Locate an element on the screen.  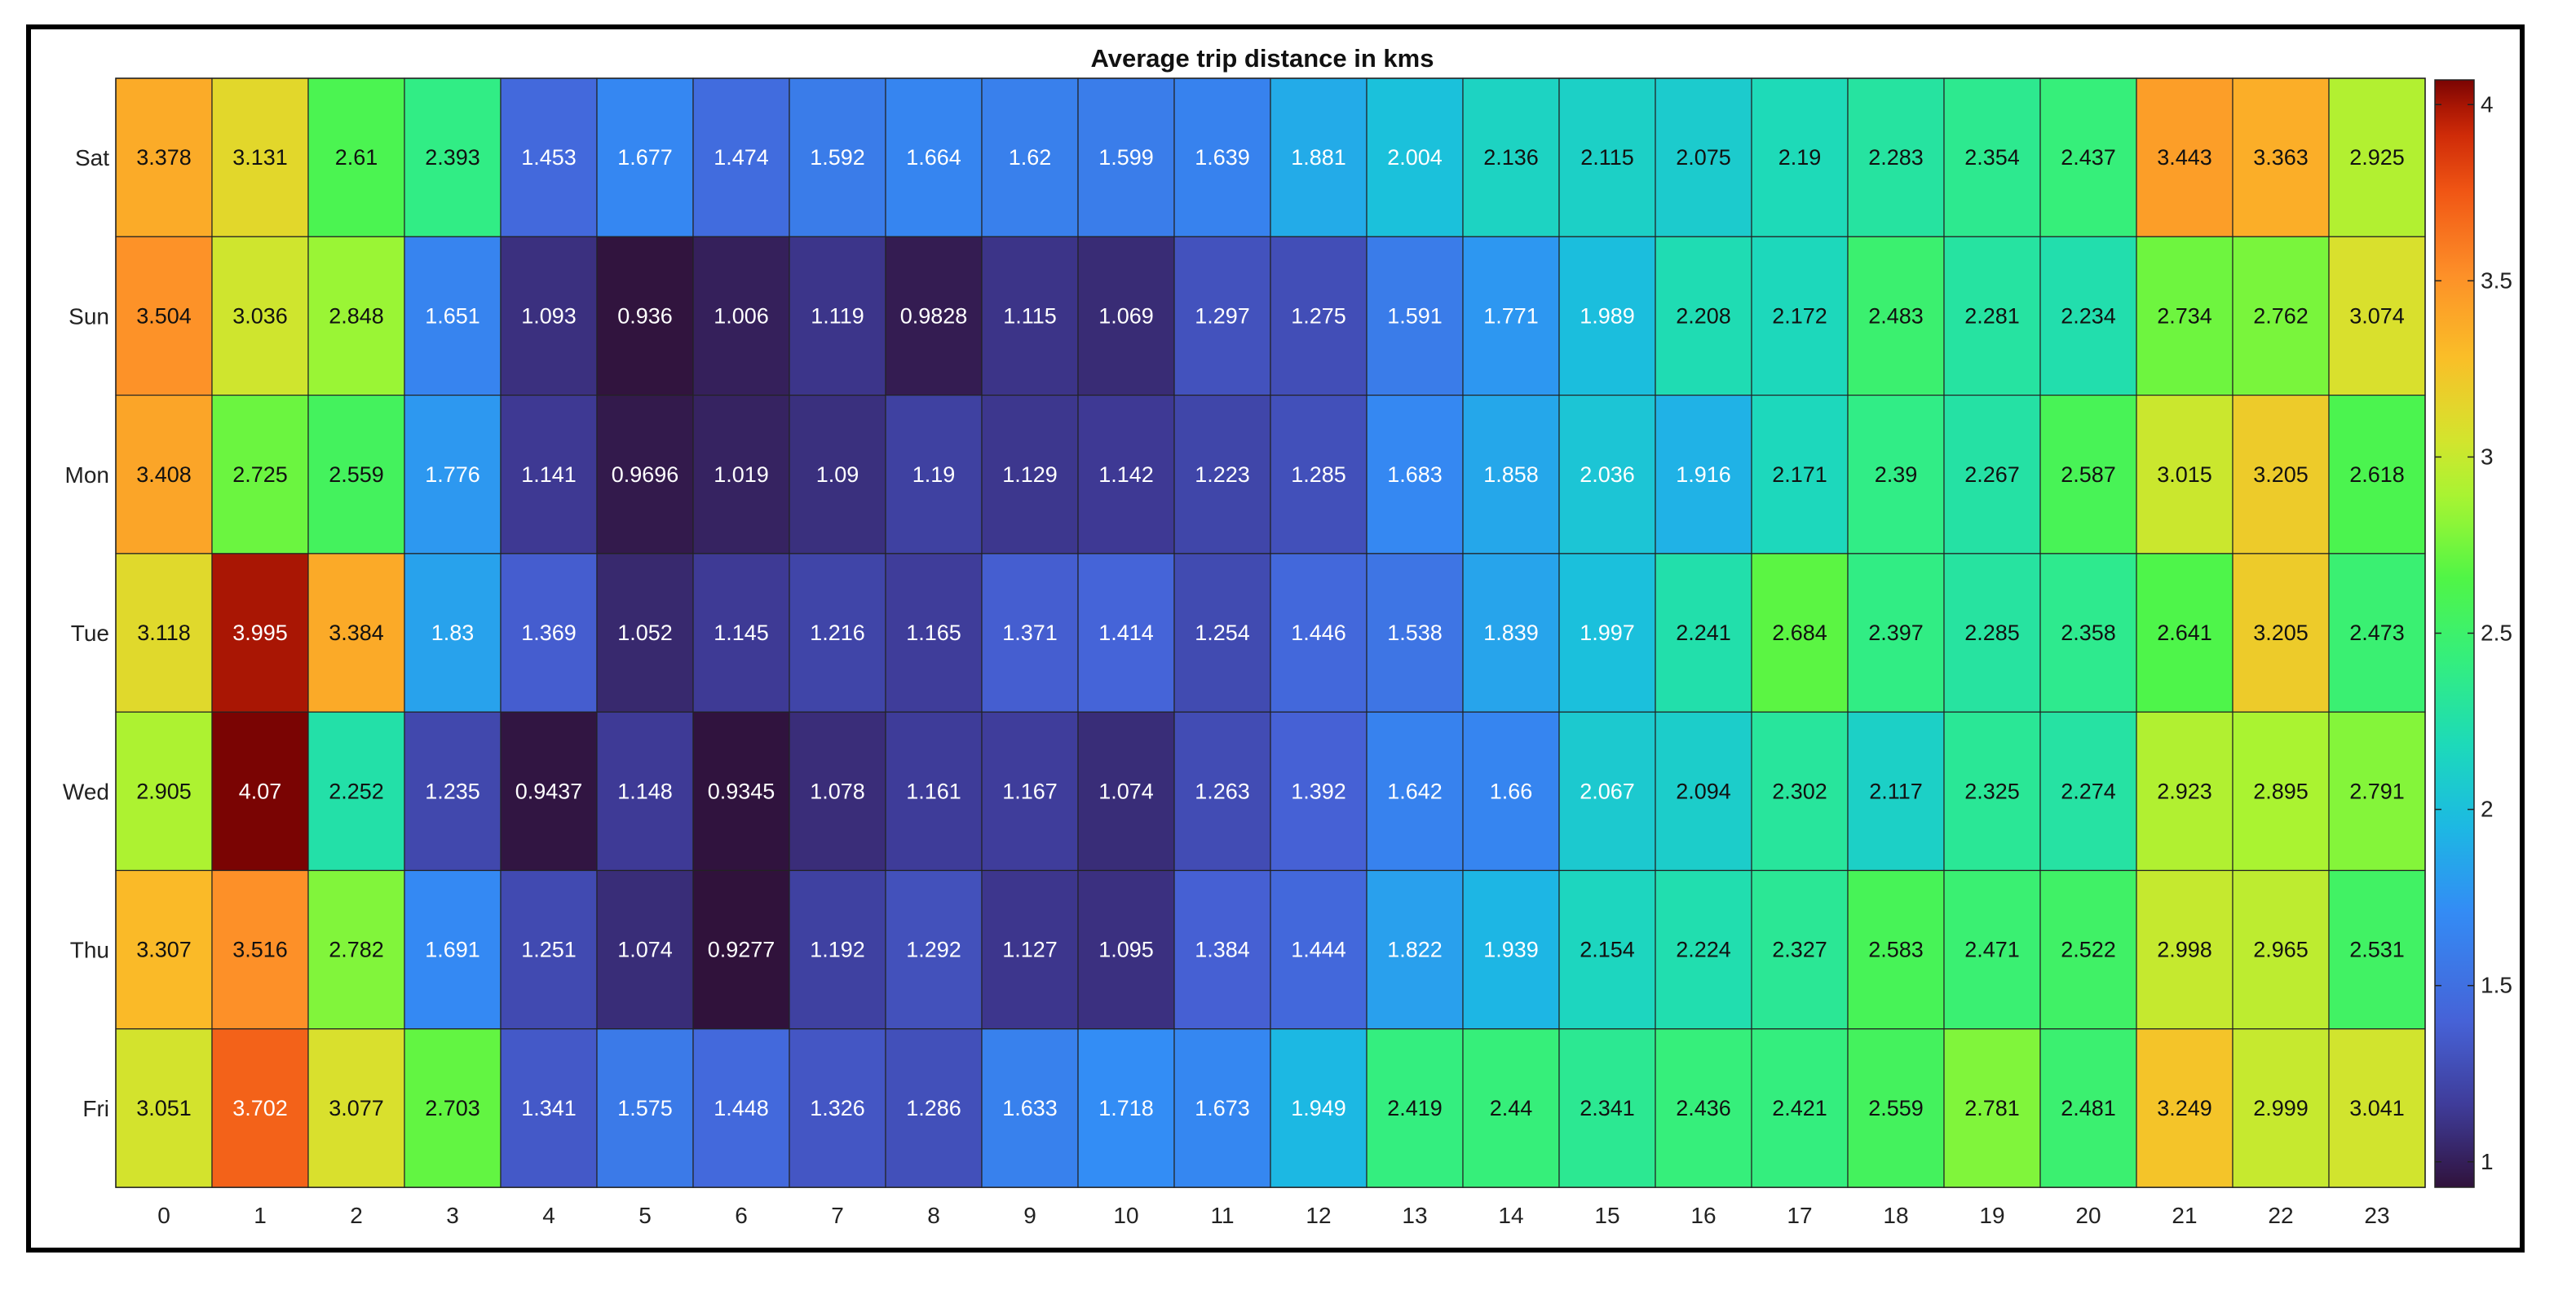
cell-value-label: 2.075 is located at coordinates (1703, 157).